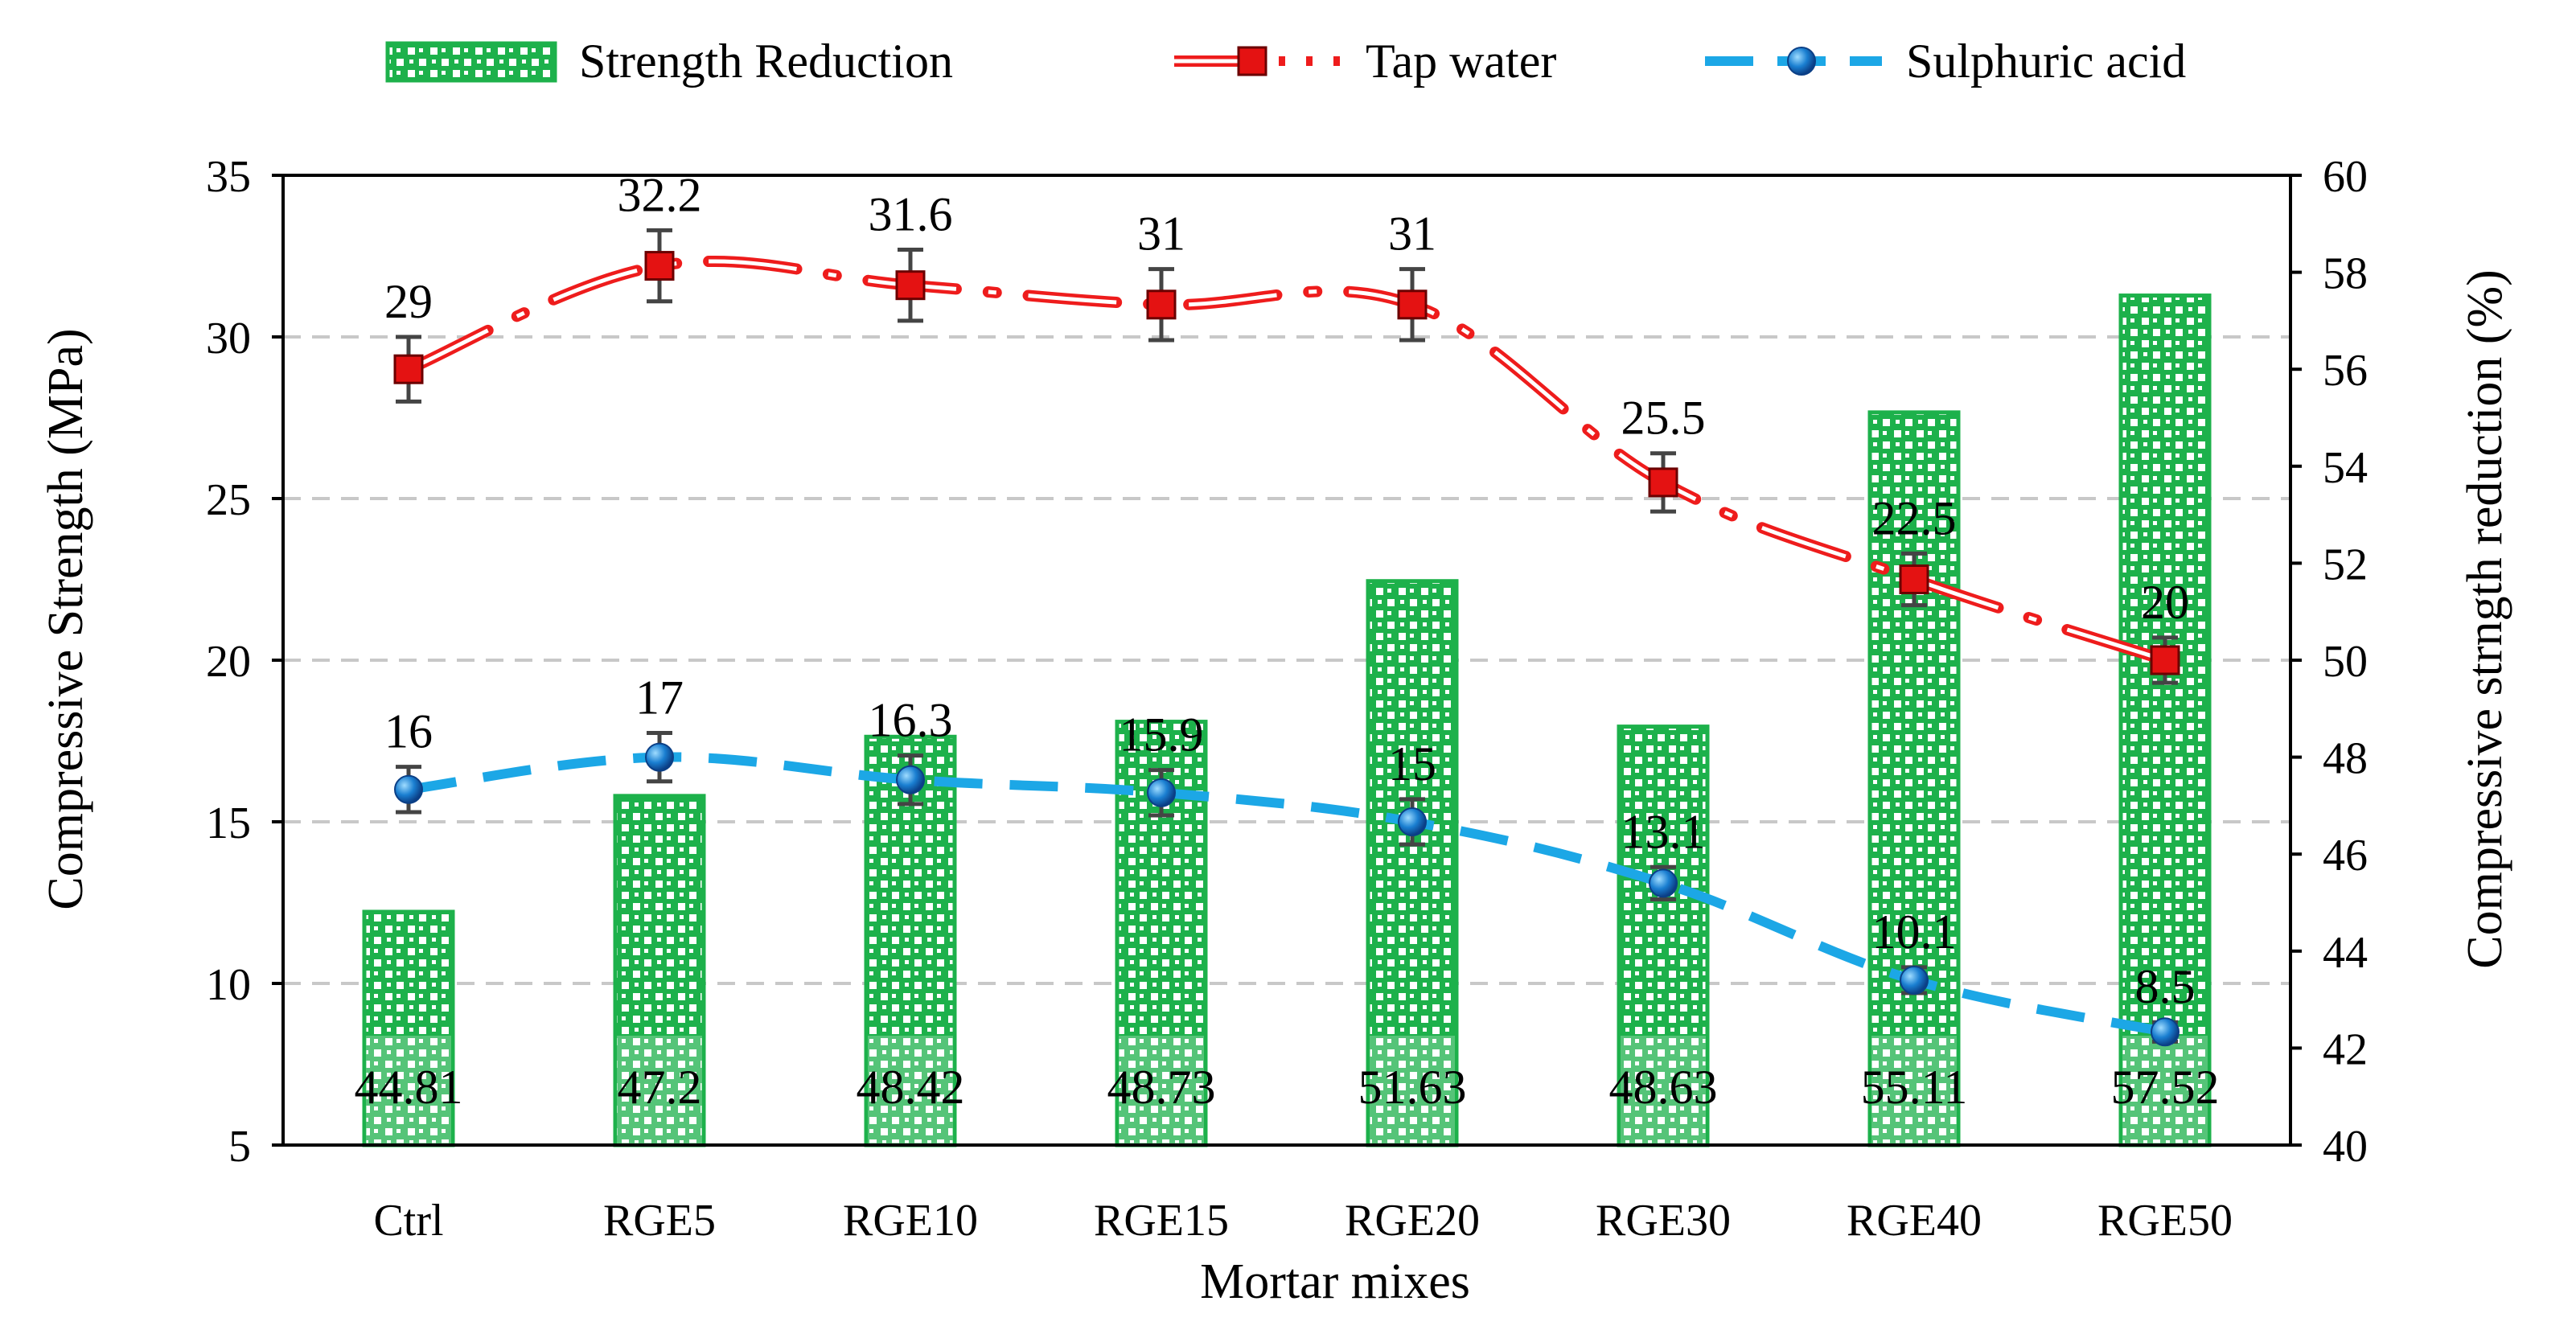 This screenshot has width=2576, height=1330. Describe the element at coordinates (1801, 61) in the screenshot. I see `legend-marker-sulphuric-acid` at that location.